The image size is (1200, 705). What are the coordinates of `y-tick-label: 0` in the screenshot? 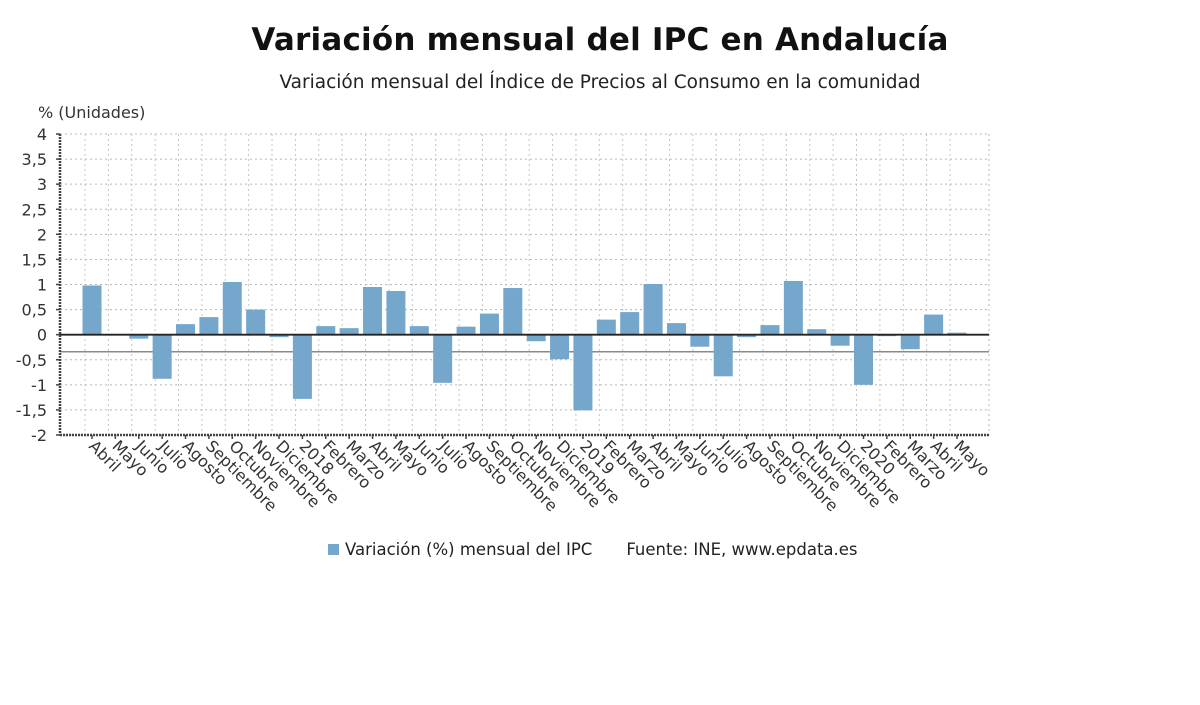 It's located at (42, 335).